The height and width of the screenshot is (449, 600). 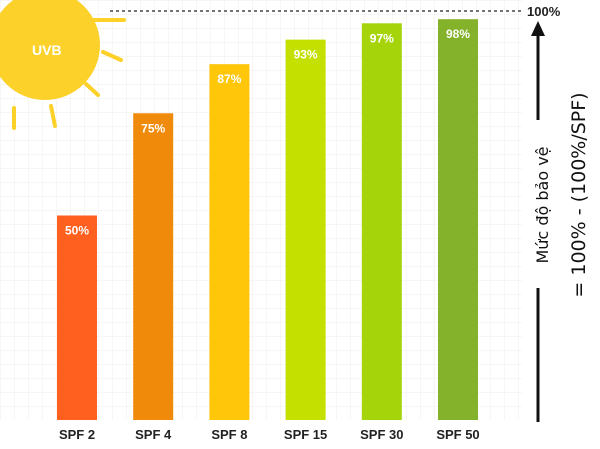 I want to click on arrow-head, so click(x=538, y=28).